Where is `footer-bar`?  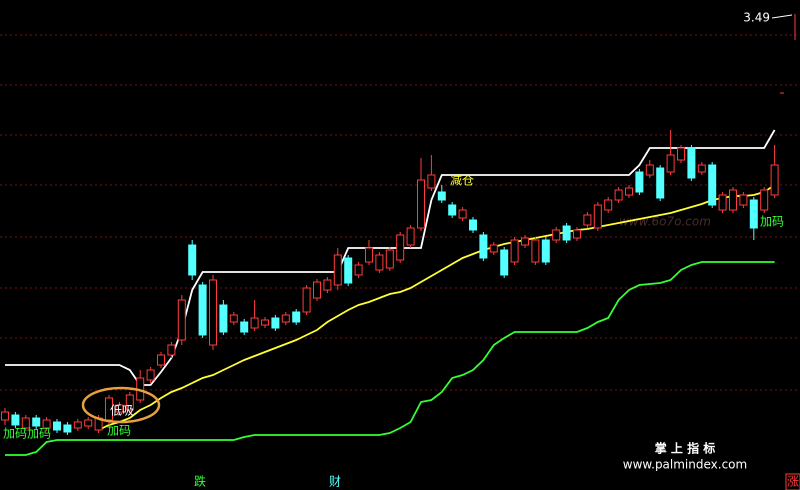 footer-bar is located at coordinates (400, 481).